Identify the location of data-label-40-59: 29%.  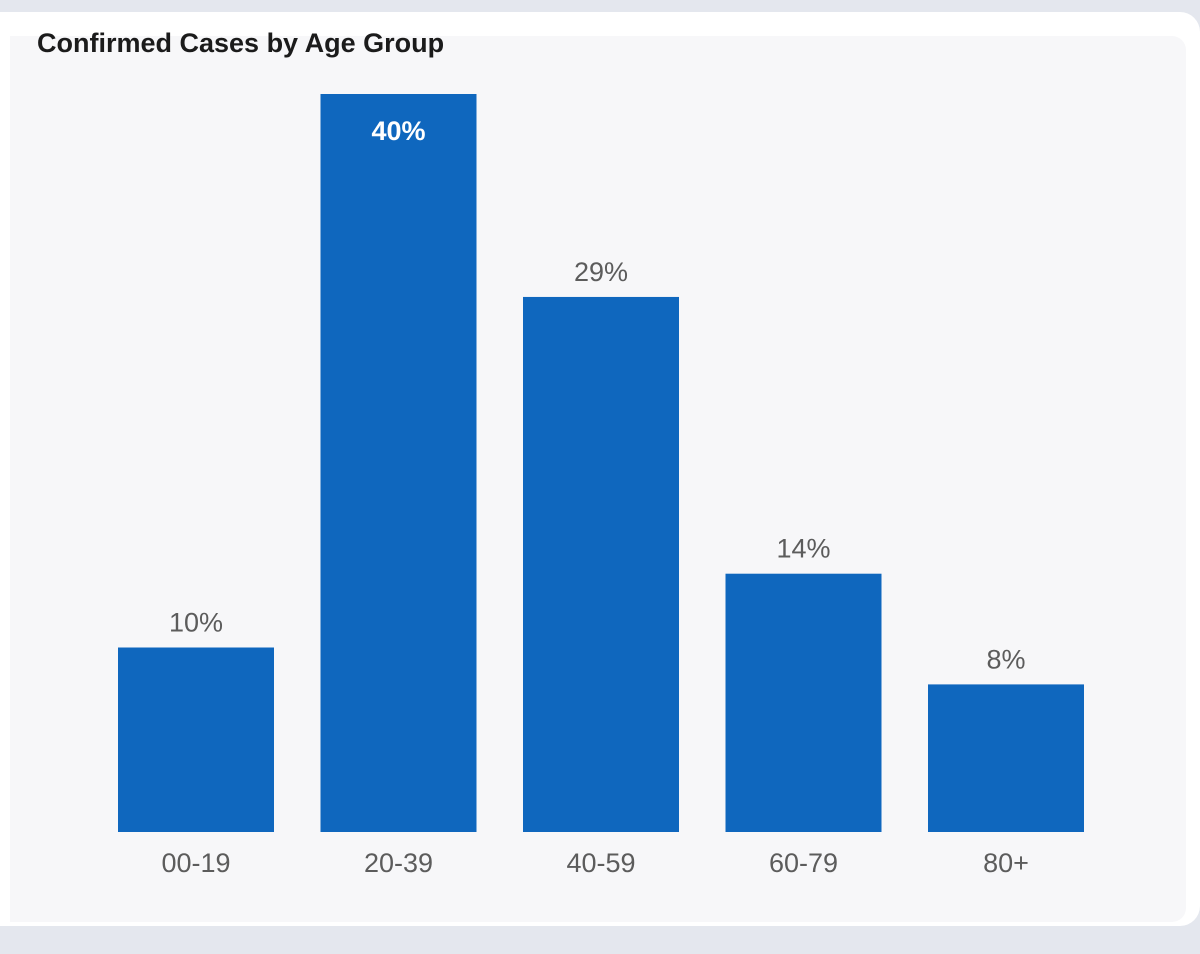
(601, 272).